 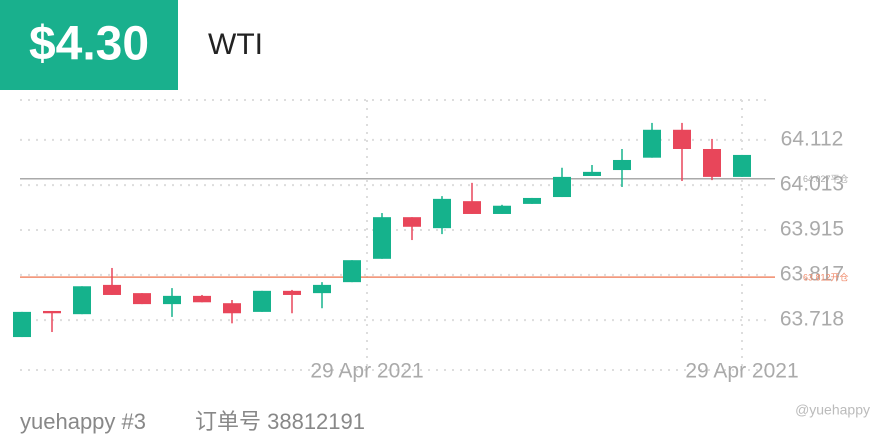 I want to click on chart-title: WTI, so click(x=235, y=44).